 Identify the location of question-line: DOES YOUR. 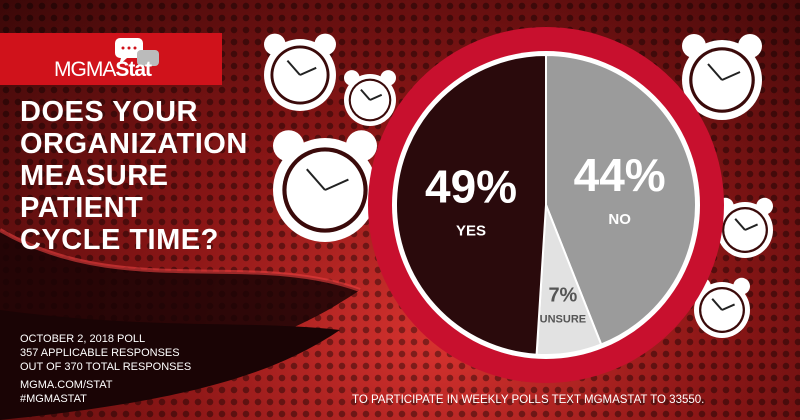
(109, 112).